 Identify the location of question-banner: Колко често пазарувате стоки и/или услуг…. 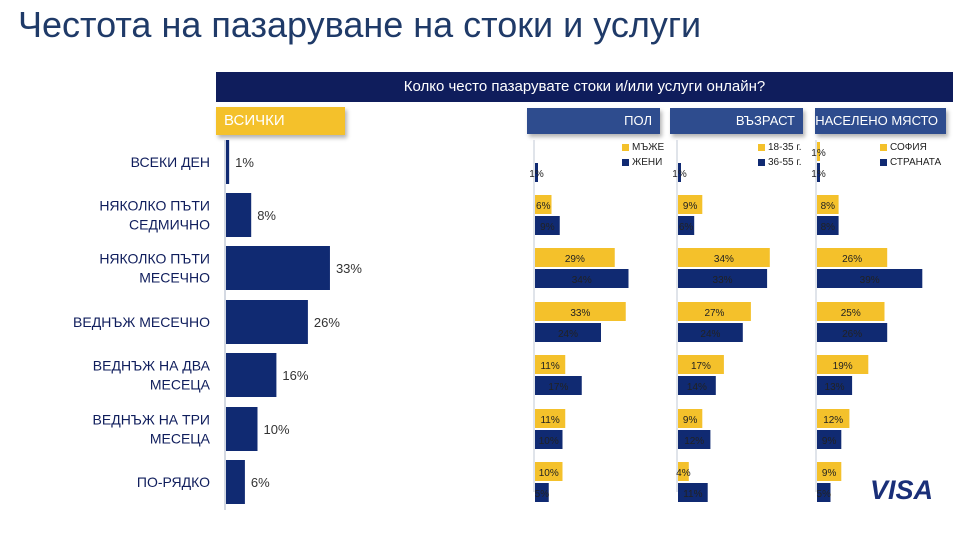
(584, 87).